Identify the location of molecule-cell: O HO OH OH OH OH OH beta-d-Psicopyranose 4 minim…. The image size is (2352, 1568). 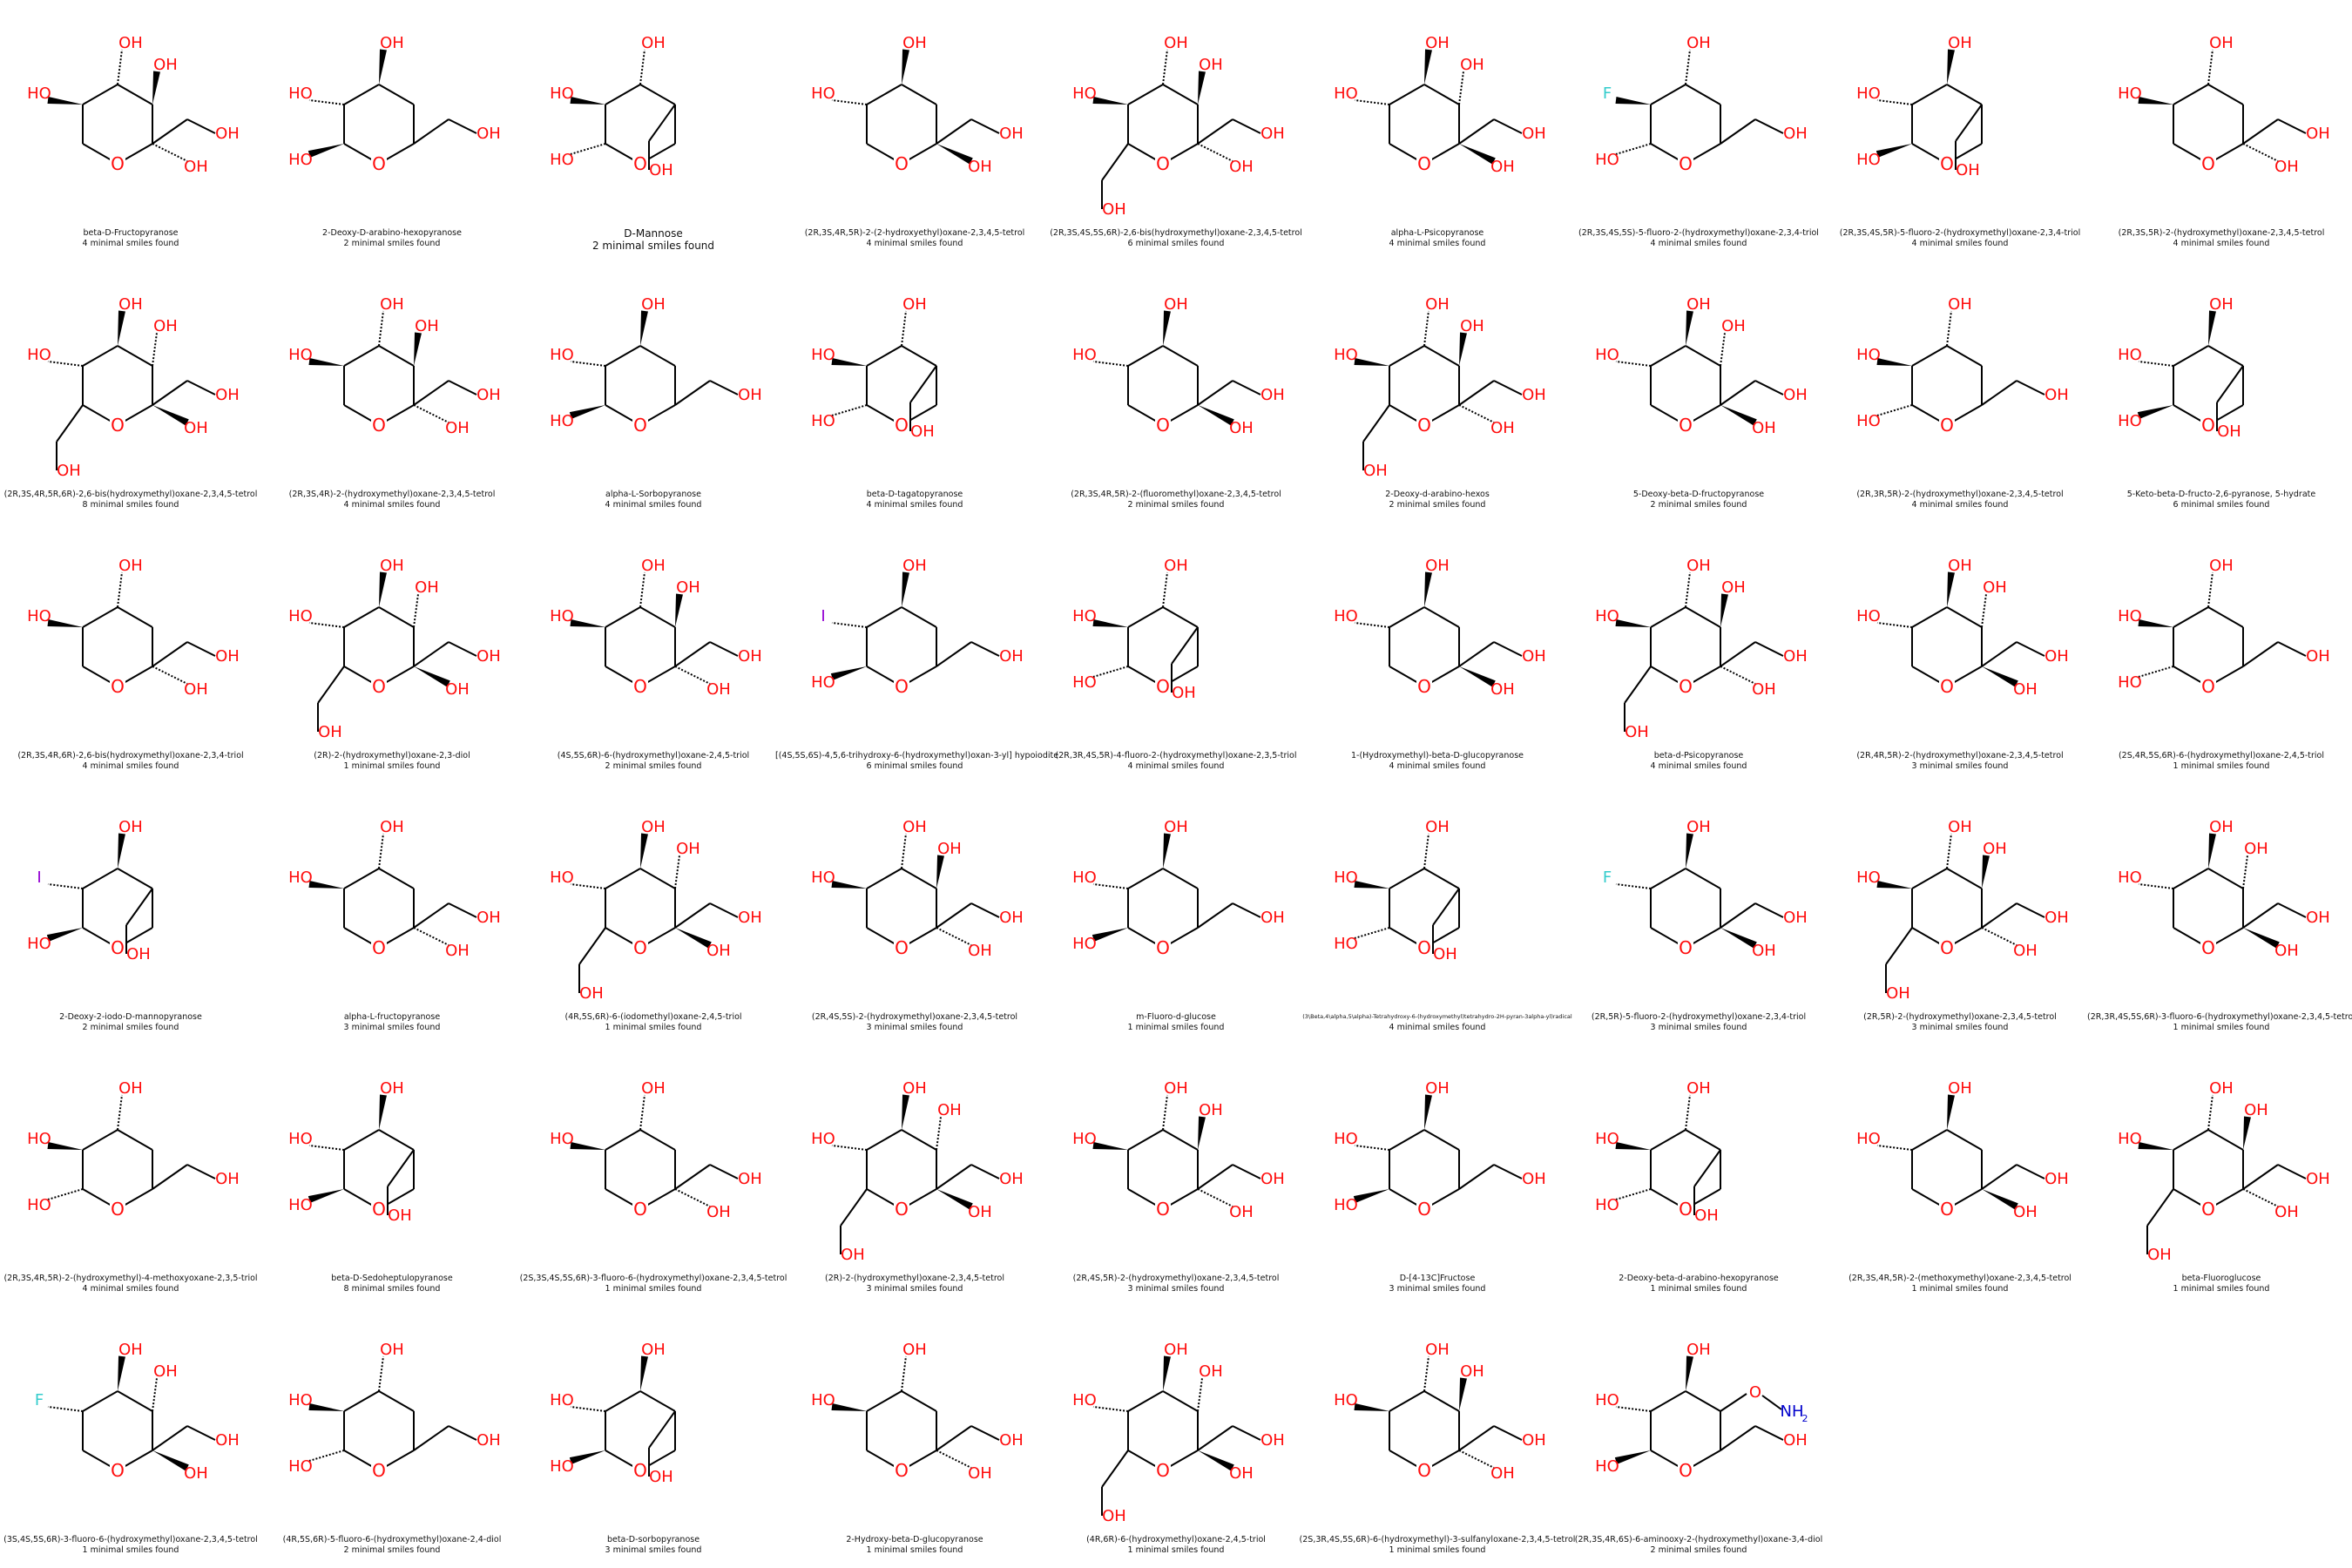
(1698, 653).